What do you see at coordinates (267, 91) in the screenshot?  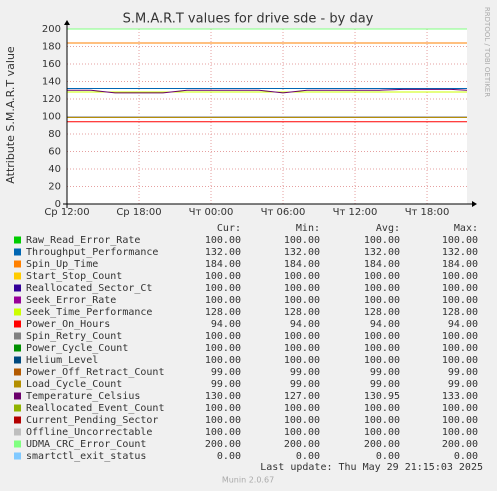 I see `series-line` at bounding box center [267, 91].